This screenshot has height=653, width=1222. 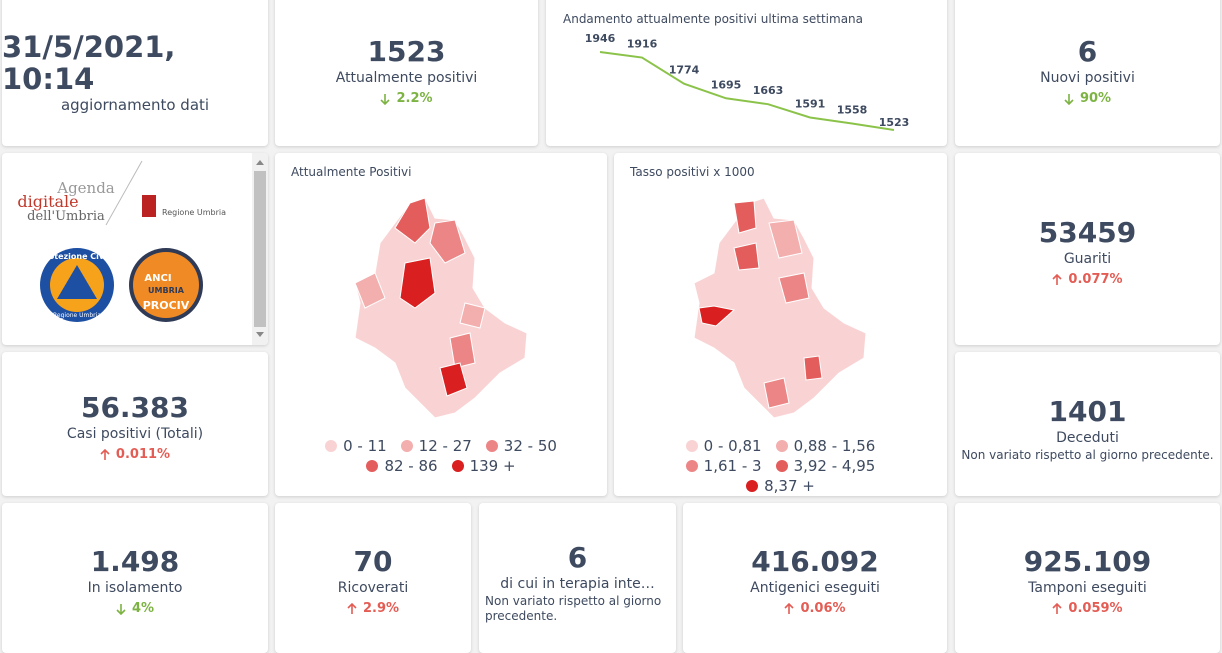 What do you see at coordinates (143, 608) in the screenshot?
I see `kpi-change-value: 4%` at bounding box center [143, 608].